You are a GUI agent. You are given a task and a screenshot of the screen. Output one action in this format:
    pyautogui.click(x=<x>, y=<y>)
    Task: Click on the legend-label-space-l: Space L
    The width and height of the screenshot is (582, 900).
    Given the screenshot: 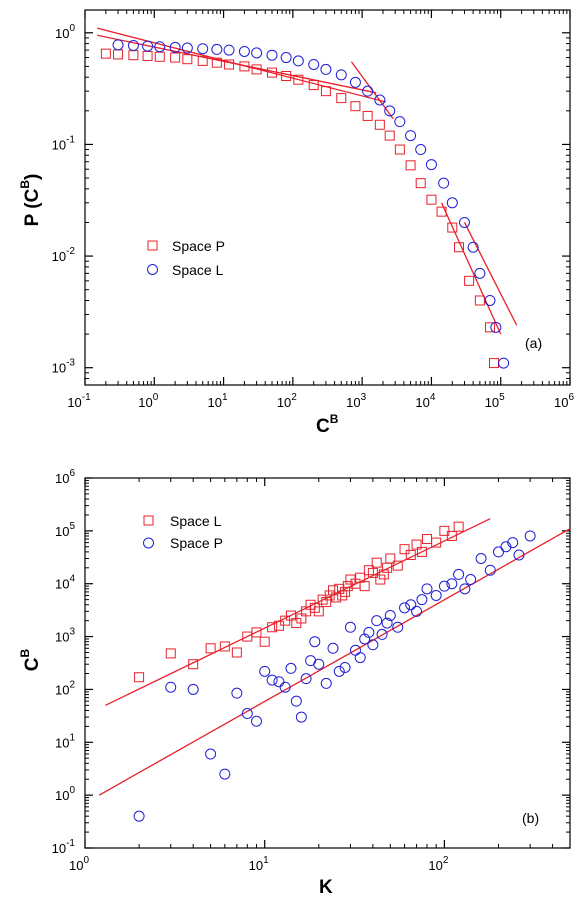 What is the action you would take?
    pyautogui.click(x=198, y=270)
    